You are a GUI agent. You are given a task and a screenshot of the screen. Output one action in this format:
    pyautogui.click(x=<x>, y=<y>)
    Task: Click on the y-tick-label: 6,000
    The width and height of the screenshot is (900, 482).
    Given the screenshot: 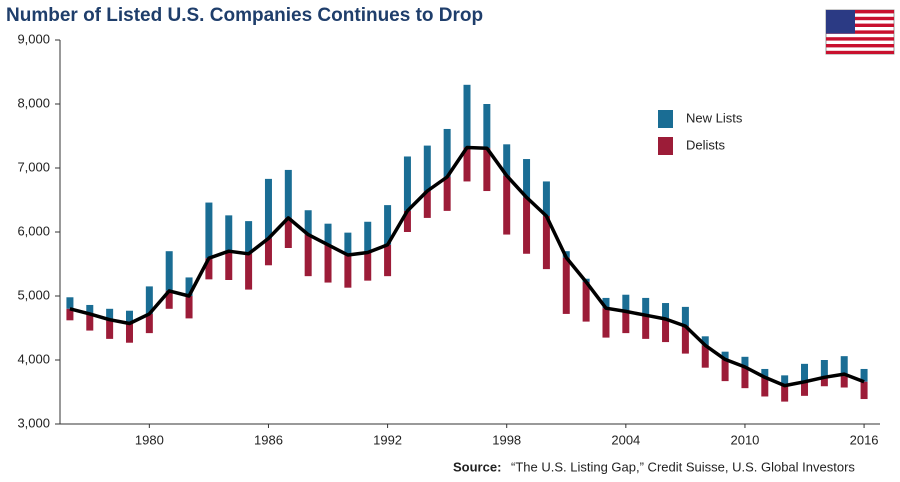 What is the action you would take?
    pyautogui.click(x=33, y=230)
    